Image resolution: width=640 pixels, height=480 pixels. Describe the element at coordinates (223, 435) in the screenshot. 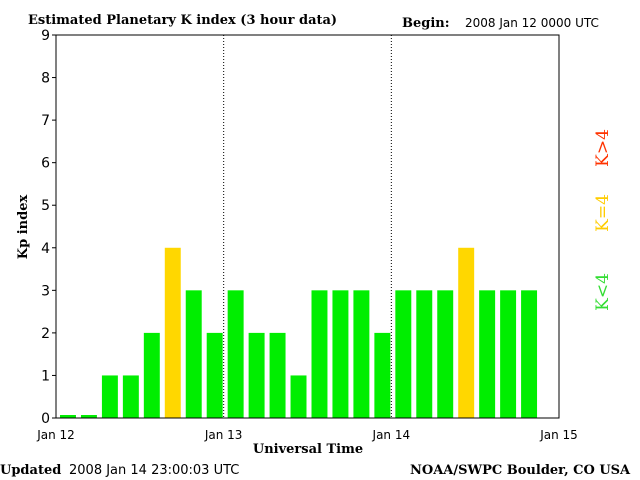

I see `x-tick-label: Jan 13` at that location.